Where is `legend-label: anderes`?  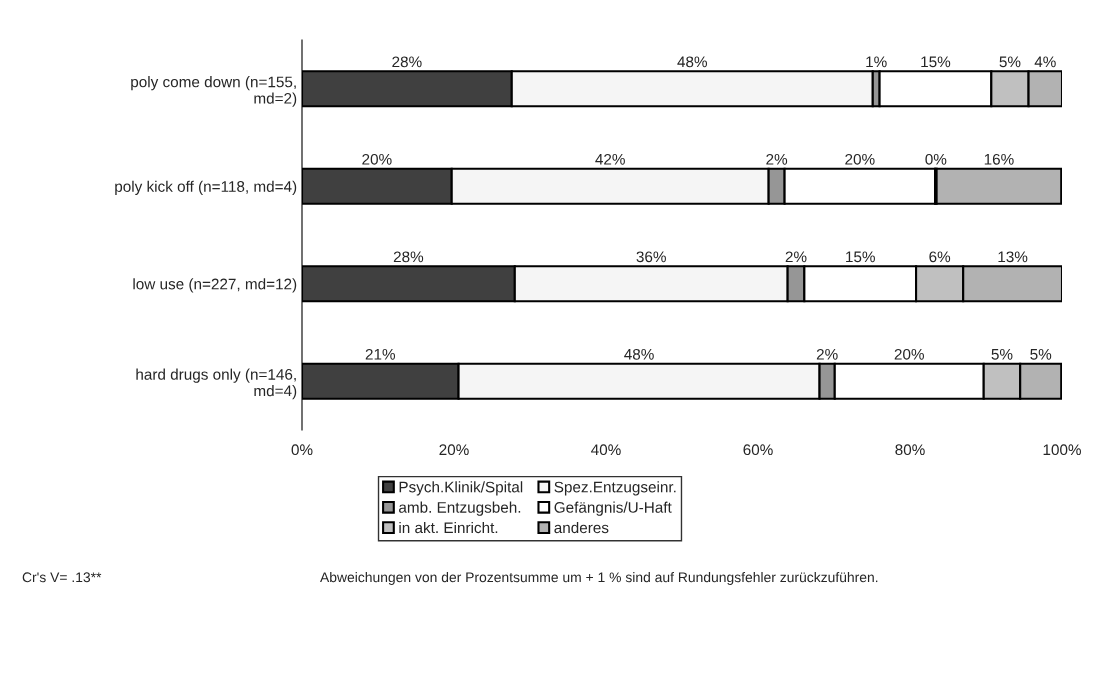
legend-label: anderes is located at coordinates (581, 527).